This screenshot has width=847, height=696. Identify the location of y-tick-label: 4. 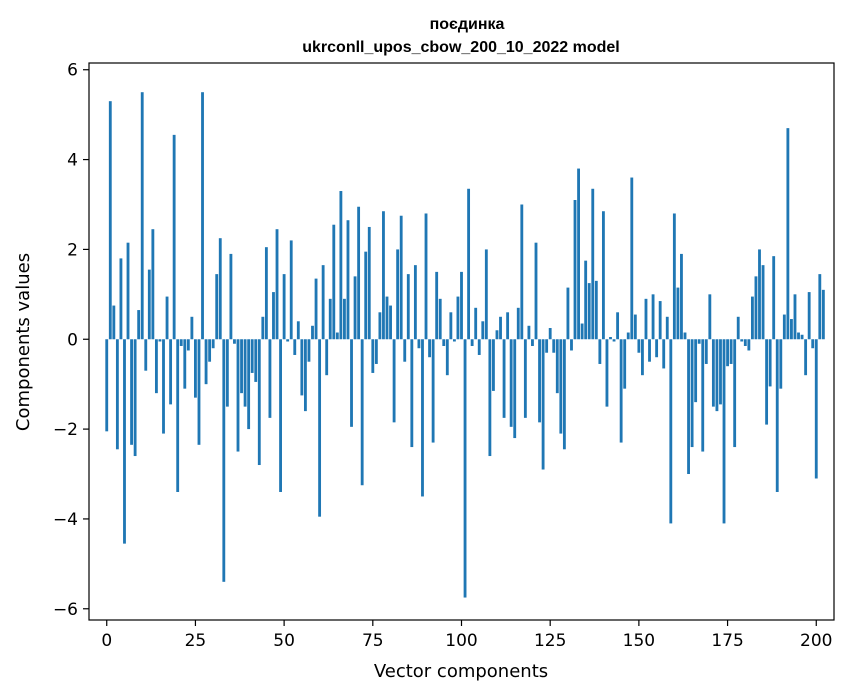
(72, 161).